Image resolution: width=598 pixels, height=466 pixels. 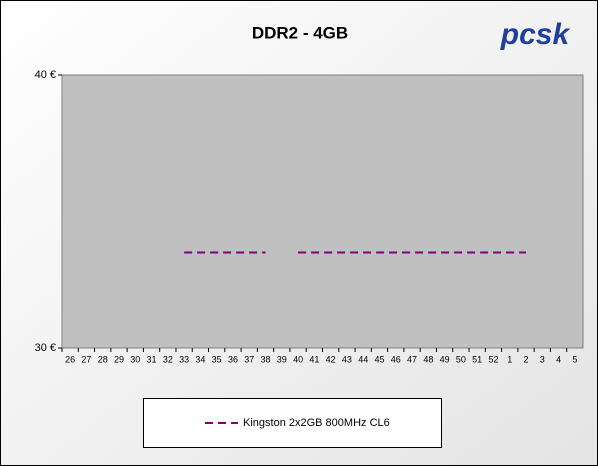 I want to click on x-tick-label: 2, so click(x=526, y=359).